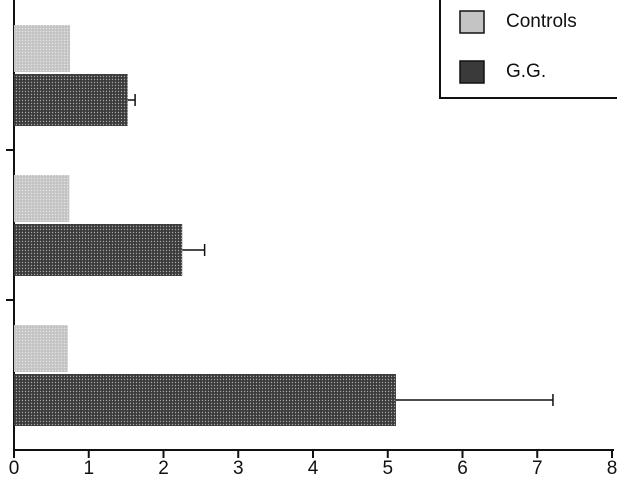 The height and width of the screenshot is (487, 617). I want to click on x-tick-label: 1, so click(88, 468).